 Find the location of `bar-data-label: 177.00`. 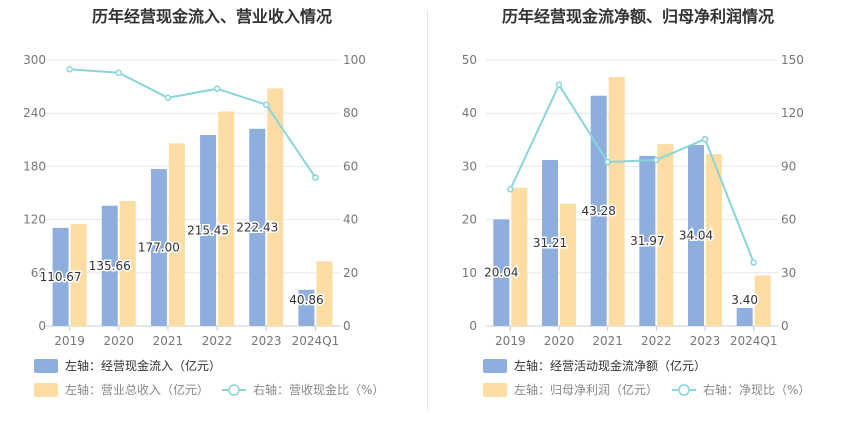

bar-data-label: 177.00 is located at coordinates (159, 248).